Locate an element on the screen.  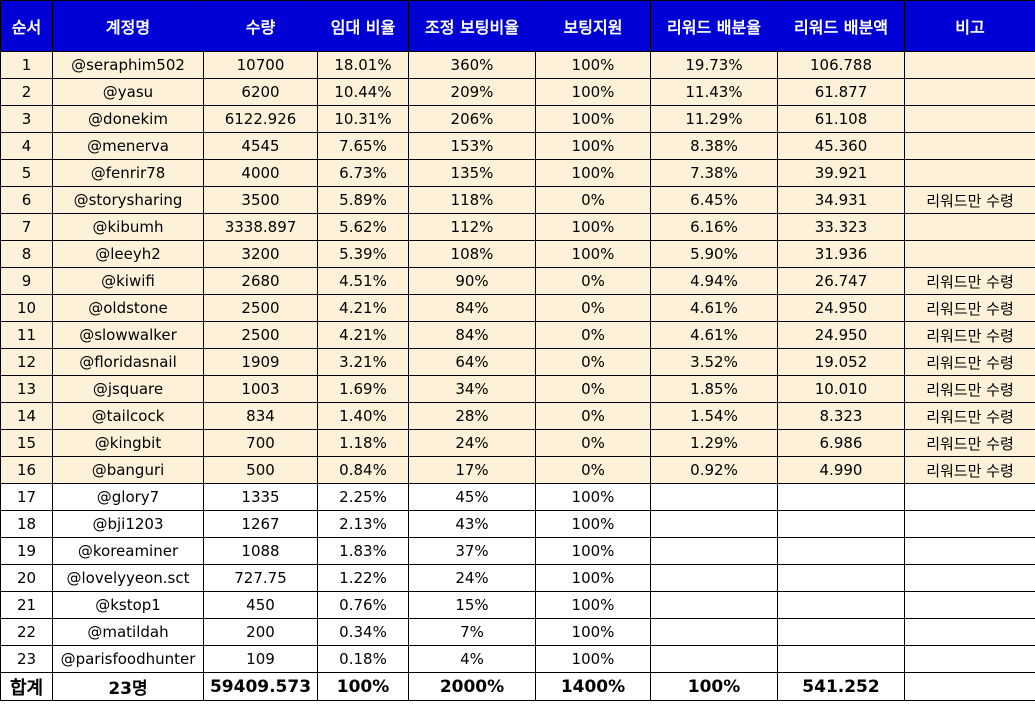
cell-lease-ratio: 1.83% is located at coordinates (363, 551).